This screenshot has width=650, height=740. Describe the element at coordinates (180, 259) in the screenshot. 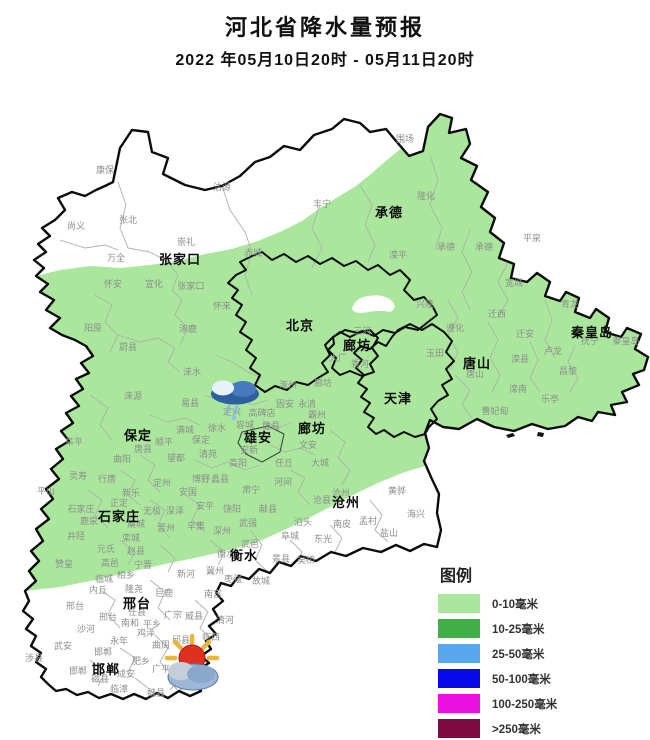

I see `city-label: 张家口` at that location.